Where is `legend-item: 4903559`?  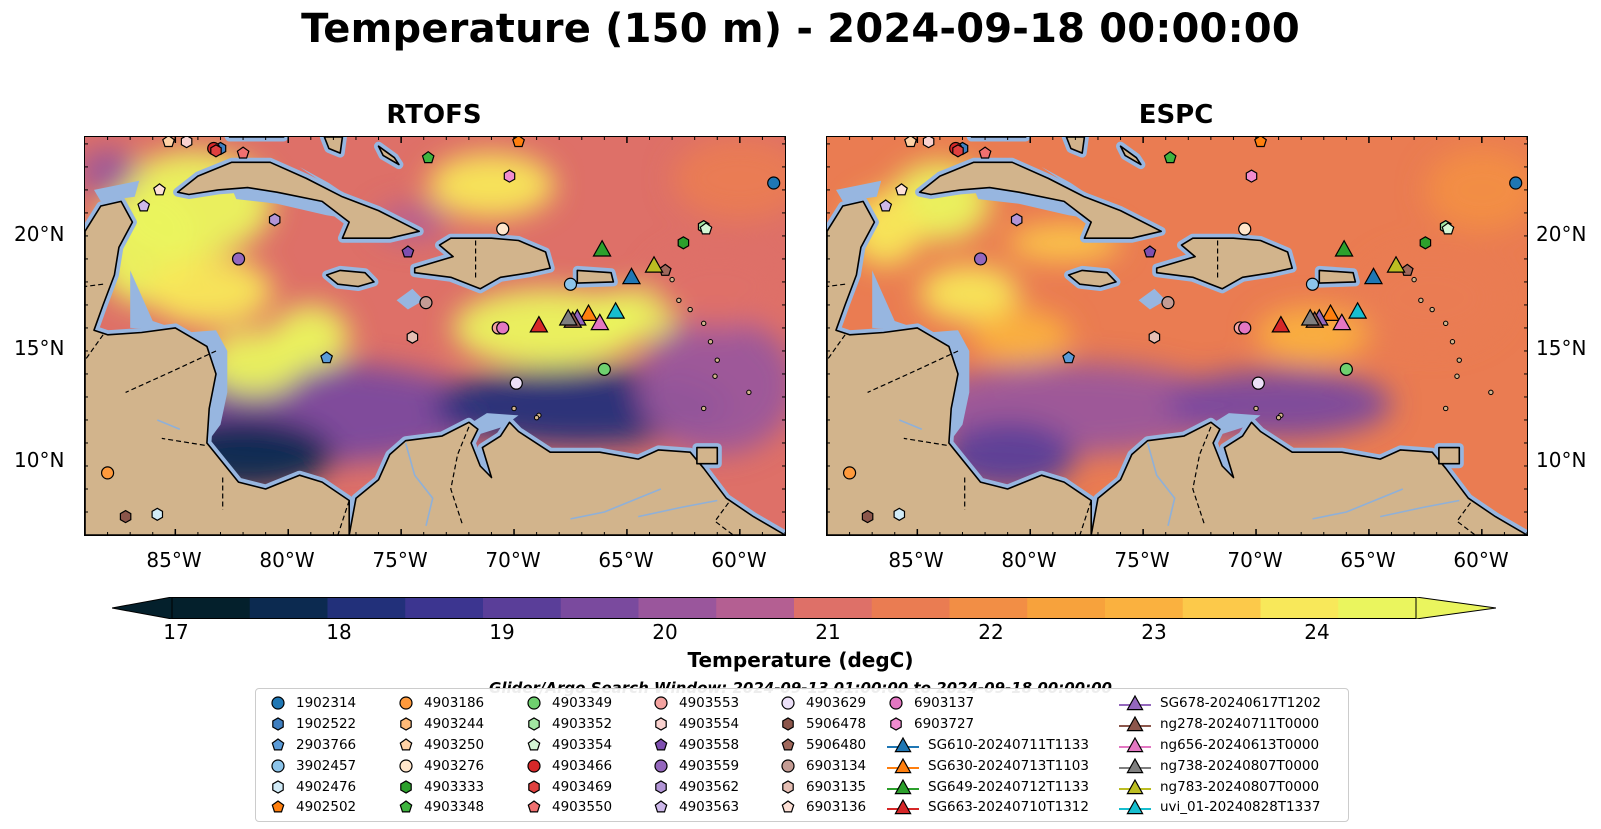
legend-item: 4903559 is located at coordinates (695, 765).